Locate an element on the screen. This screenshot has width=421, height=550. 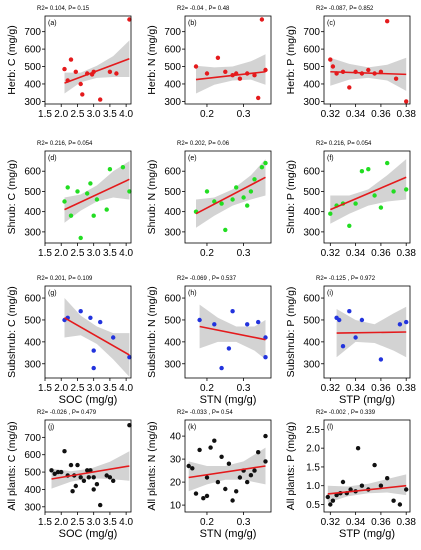
stats-label: R2= -0.069 , P= 0.537 is located at coordinates (207, 279).